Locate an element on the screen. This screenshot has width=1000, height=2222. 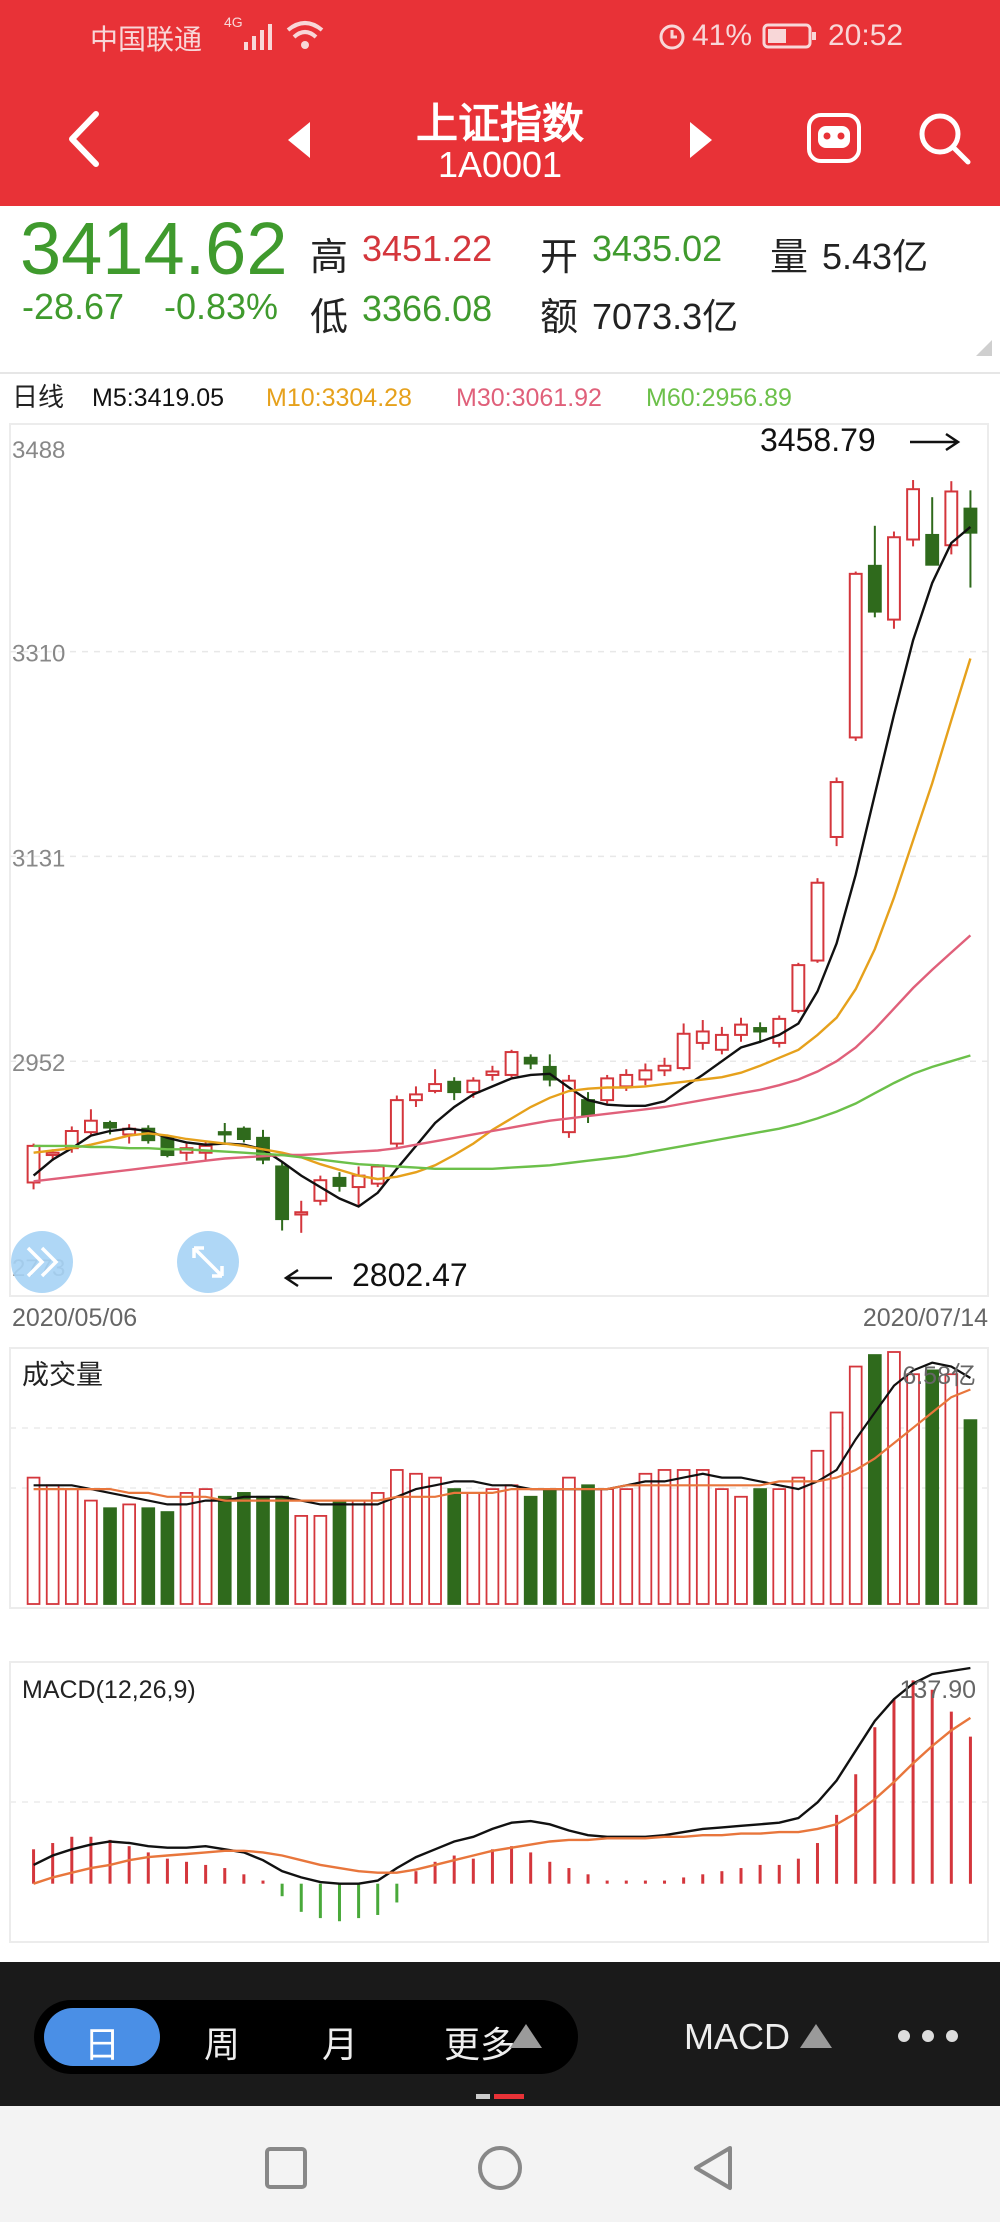
recents-icon is located at coordinates (286, 2168).